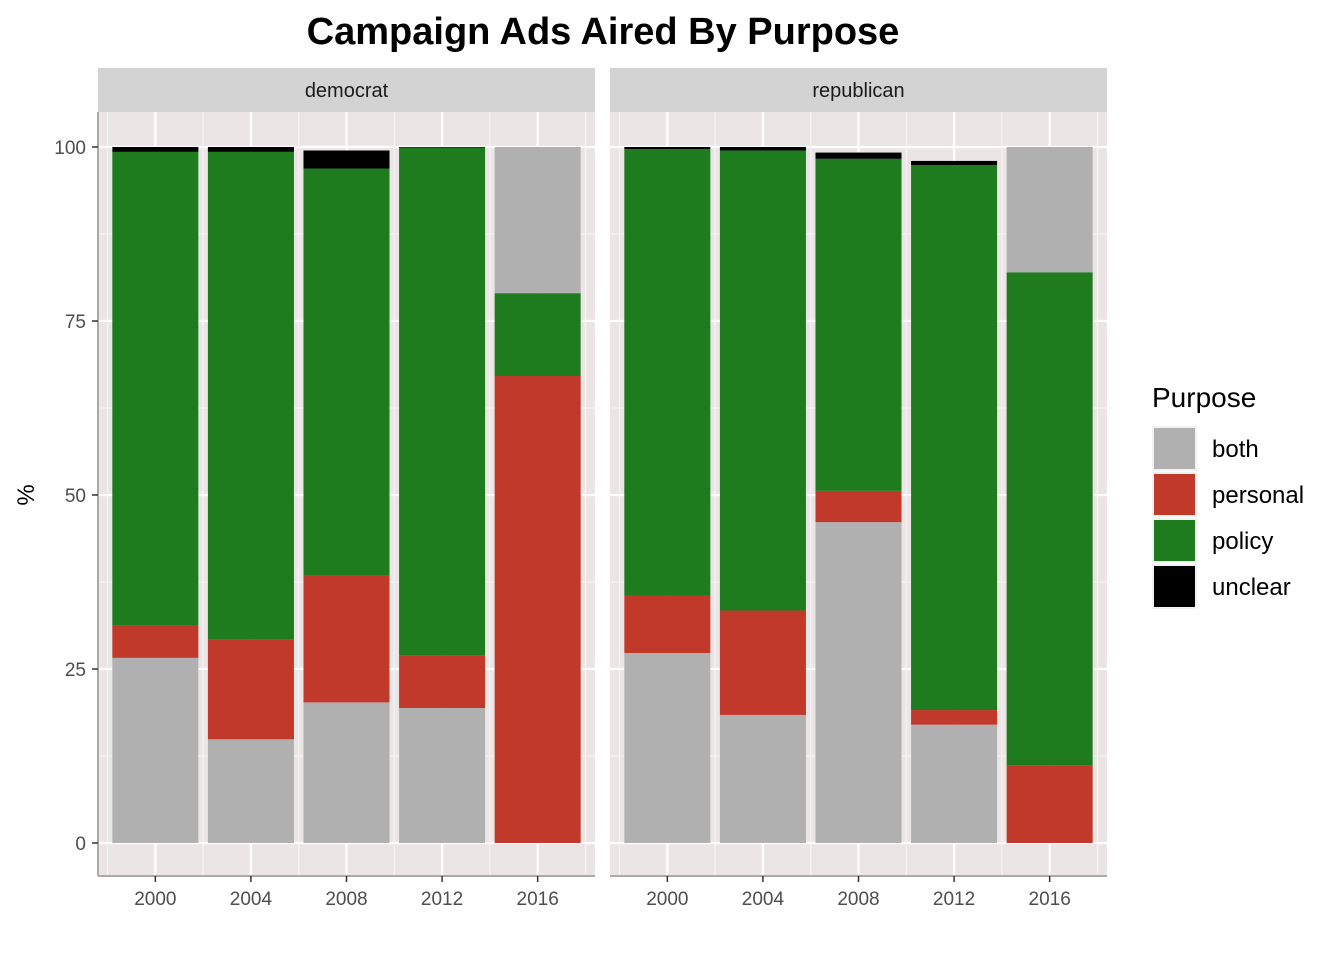  I want to click on legend-label-unclear: unclear, so click(1251, 587).